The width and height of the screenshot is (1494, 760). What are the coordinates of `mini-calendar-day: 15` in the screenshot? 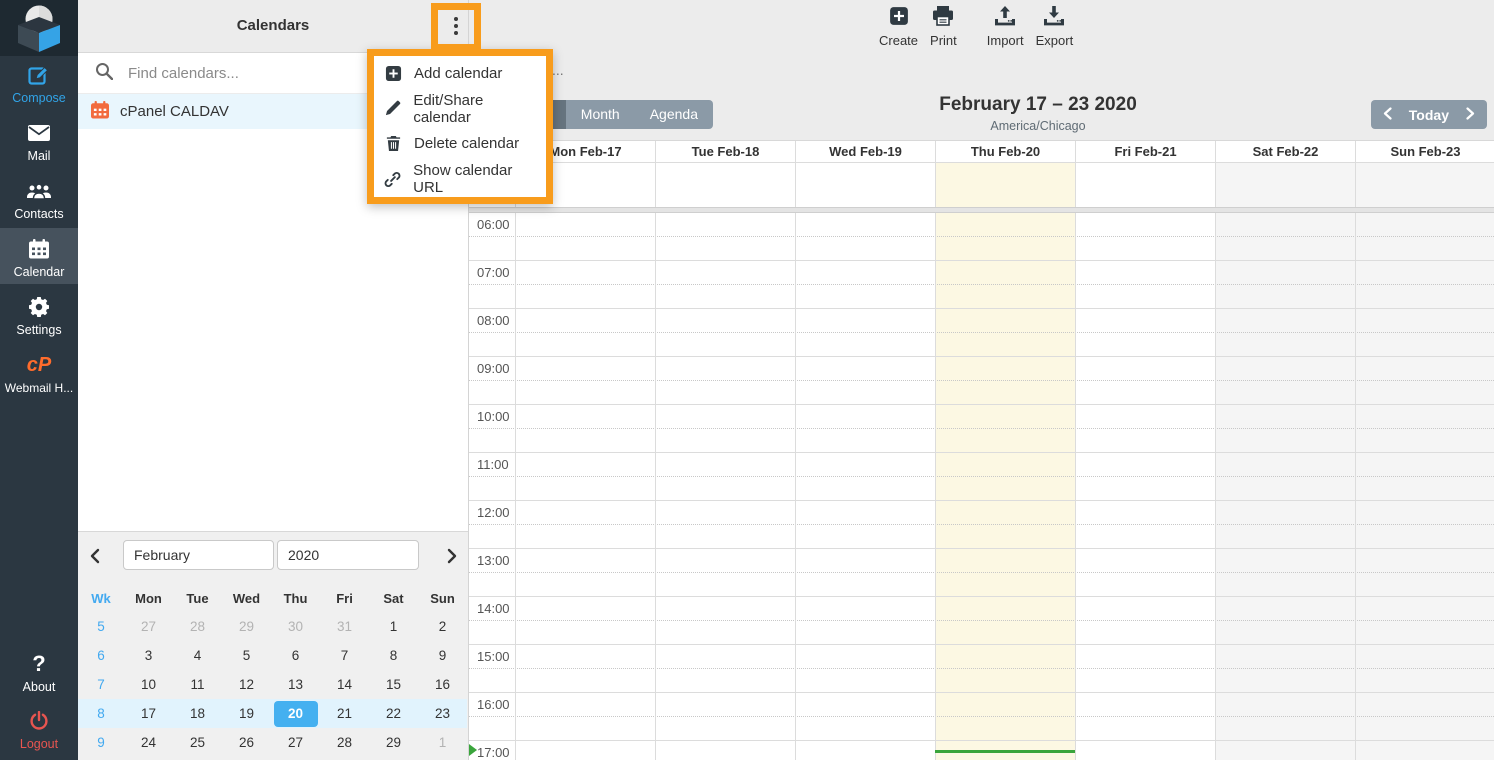 It's located at (393, 684).